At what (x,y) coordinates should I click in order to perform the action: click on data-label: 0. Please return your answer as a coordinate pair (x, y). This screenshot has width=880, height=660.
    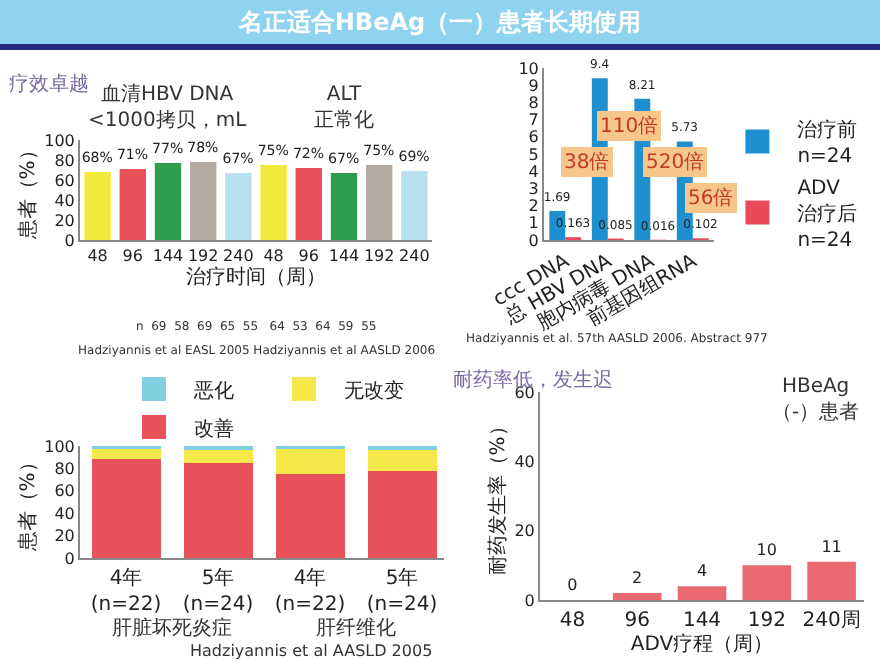
    Looking at the image, I should click on (572, 585).